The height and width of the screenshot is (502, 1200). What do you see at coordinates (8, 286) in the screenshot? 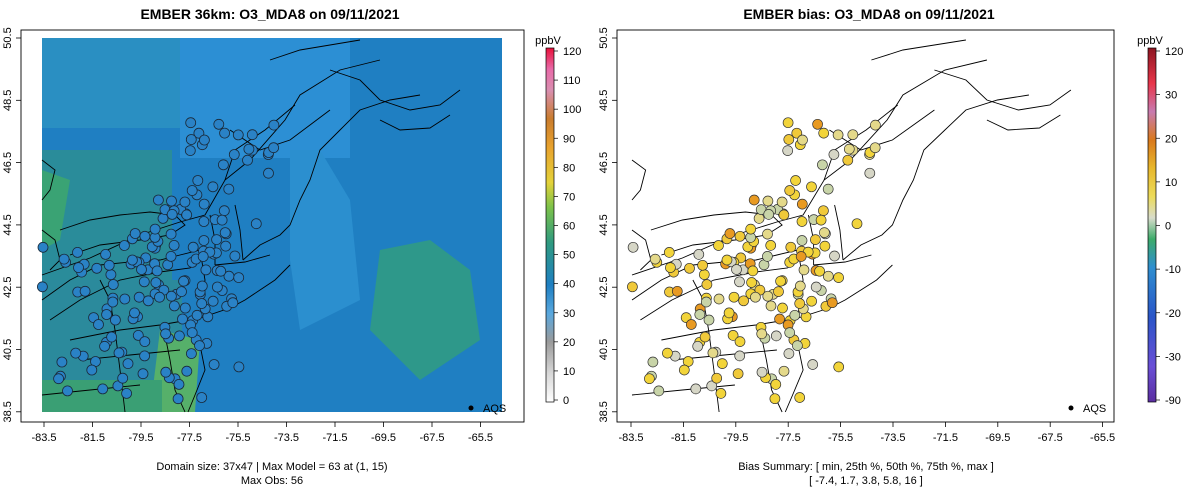
I see `left-y-tick-label: 42.5` at bounding box center [8, 286].